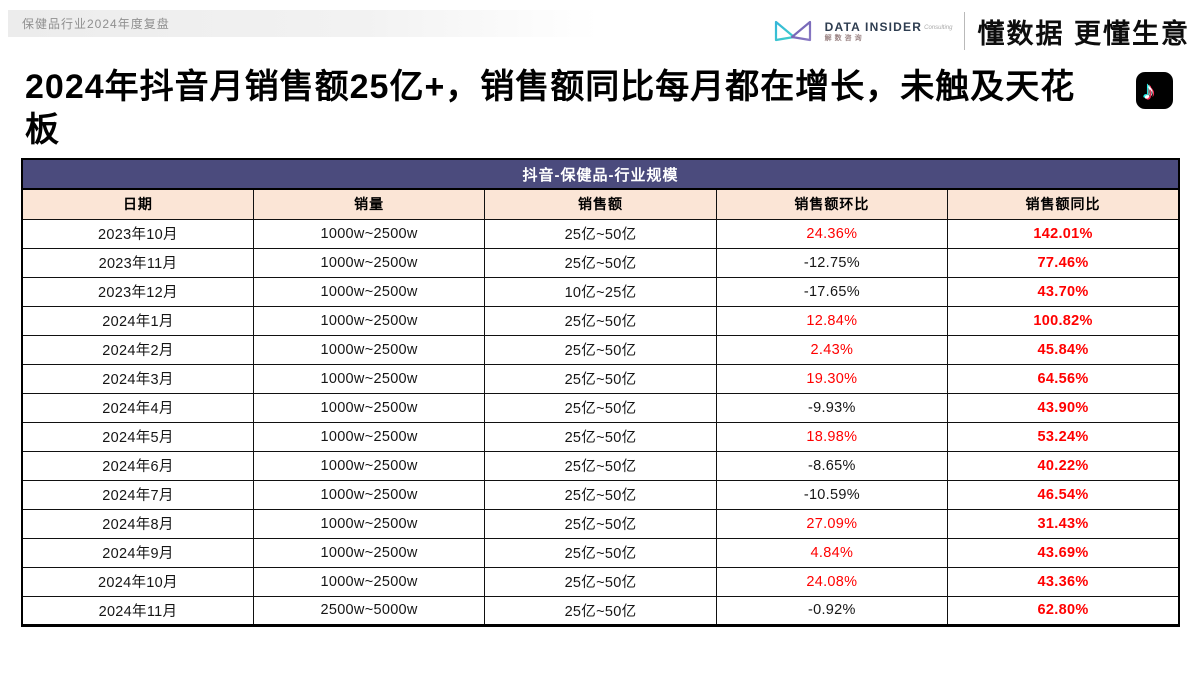 Image resolution: width=1200 pixels, height=675 pixels. Describe the element at coordinates (303, 23) in the screenshot. I see `breadcrumb-strip: 保健品行业2024年度复盘` at that location.